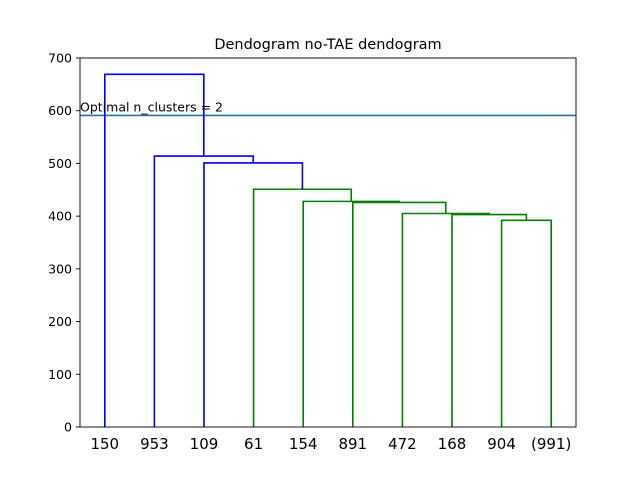 Image resolution: width=640 pixels, height=480 pixels. Describe the element at coordinates (60, 216) in the screenshot. I see `y-tick-label: 400` at that location.